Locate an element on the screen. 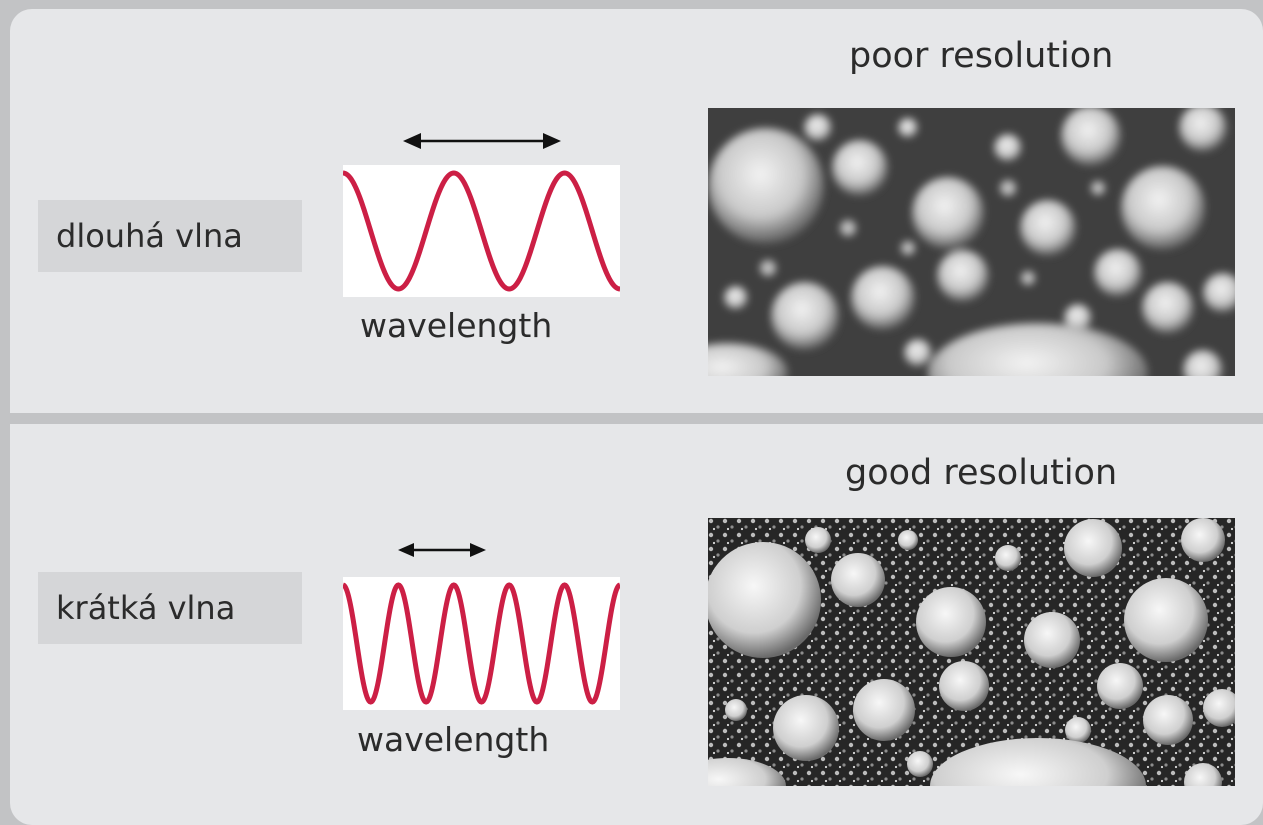  long-wavelength-arrow is located at coordinates (482, 141).